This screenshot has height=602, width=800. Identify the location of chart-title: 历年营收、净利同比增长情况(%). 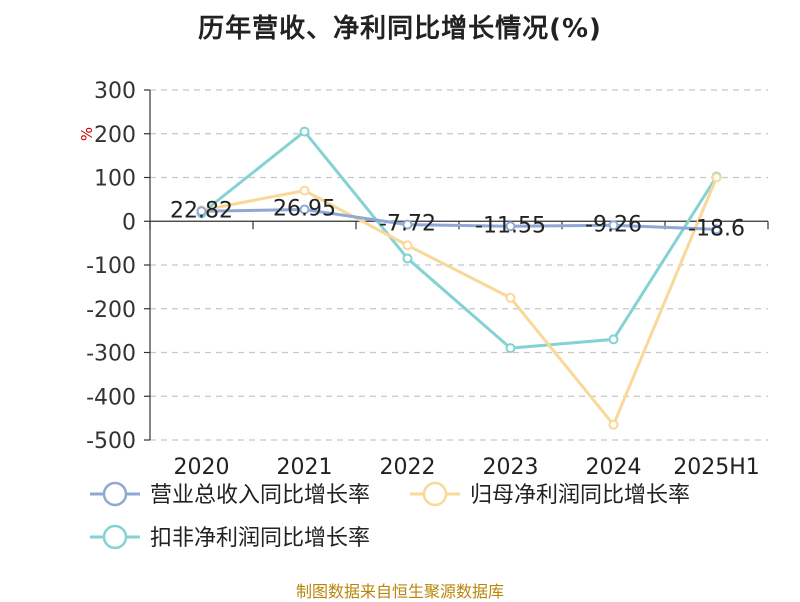
(400, 29).